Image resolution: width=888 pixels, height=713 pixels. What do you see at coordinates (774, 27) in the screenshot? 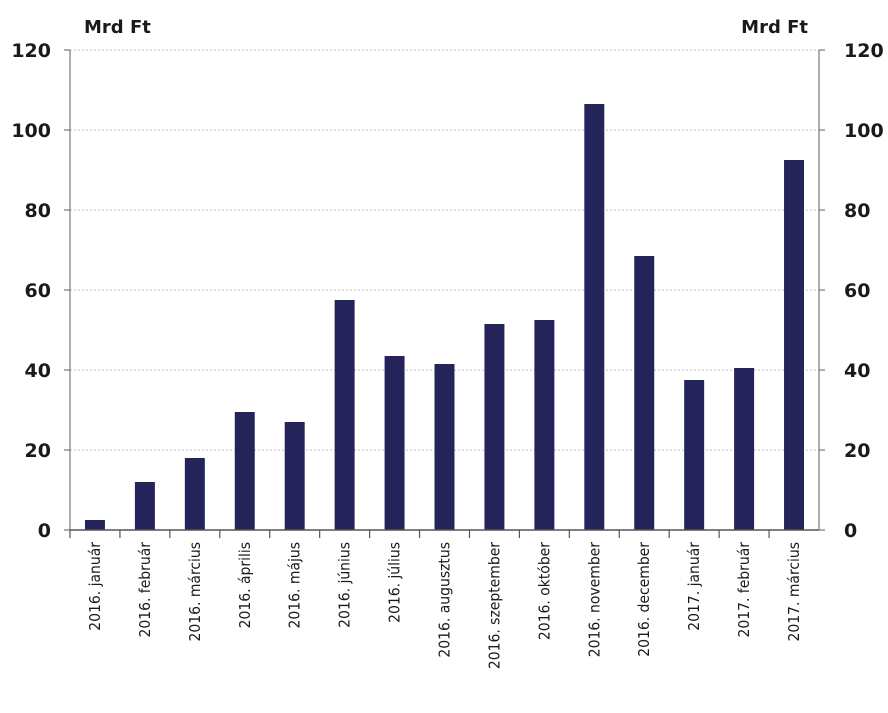
I see `right-unit-label: Mrd Ft` at bounding box center [774, 27].